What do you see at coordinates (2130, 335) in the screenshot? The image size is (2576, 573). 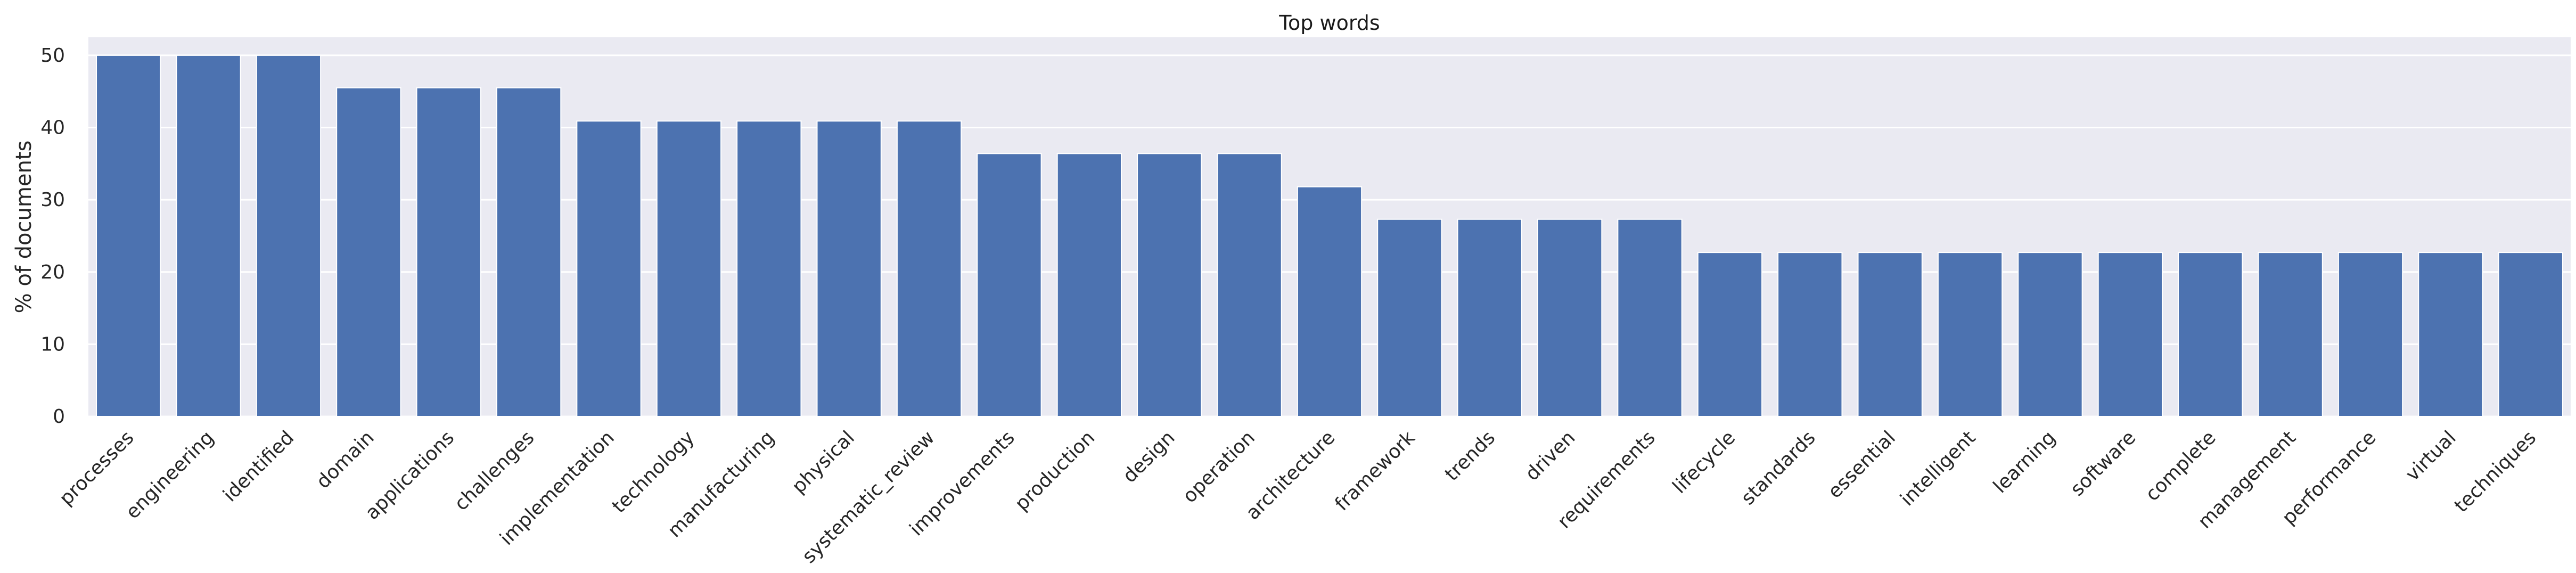 I see `bar-software` at bounding box center [2130, 335].